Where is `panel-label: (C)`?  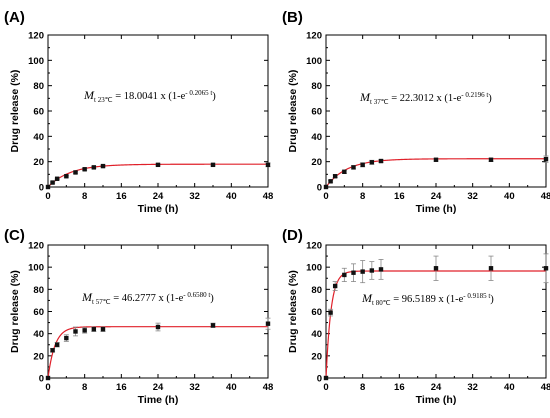 panel-label: (C) is located at coordinates (14, 235).